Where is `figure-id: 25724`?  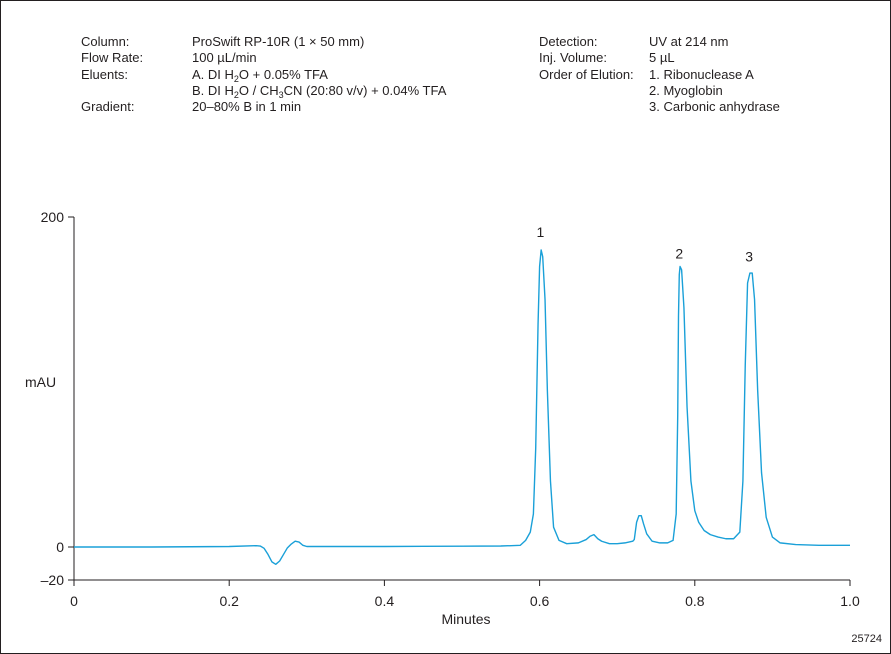 figure-id: 25724 is located at coordinates (866, 639).